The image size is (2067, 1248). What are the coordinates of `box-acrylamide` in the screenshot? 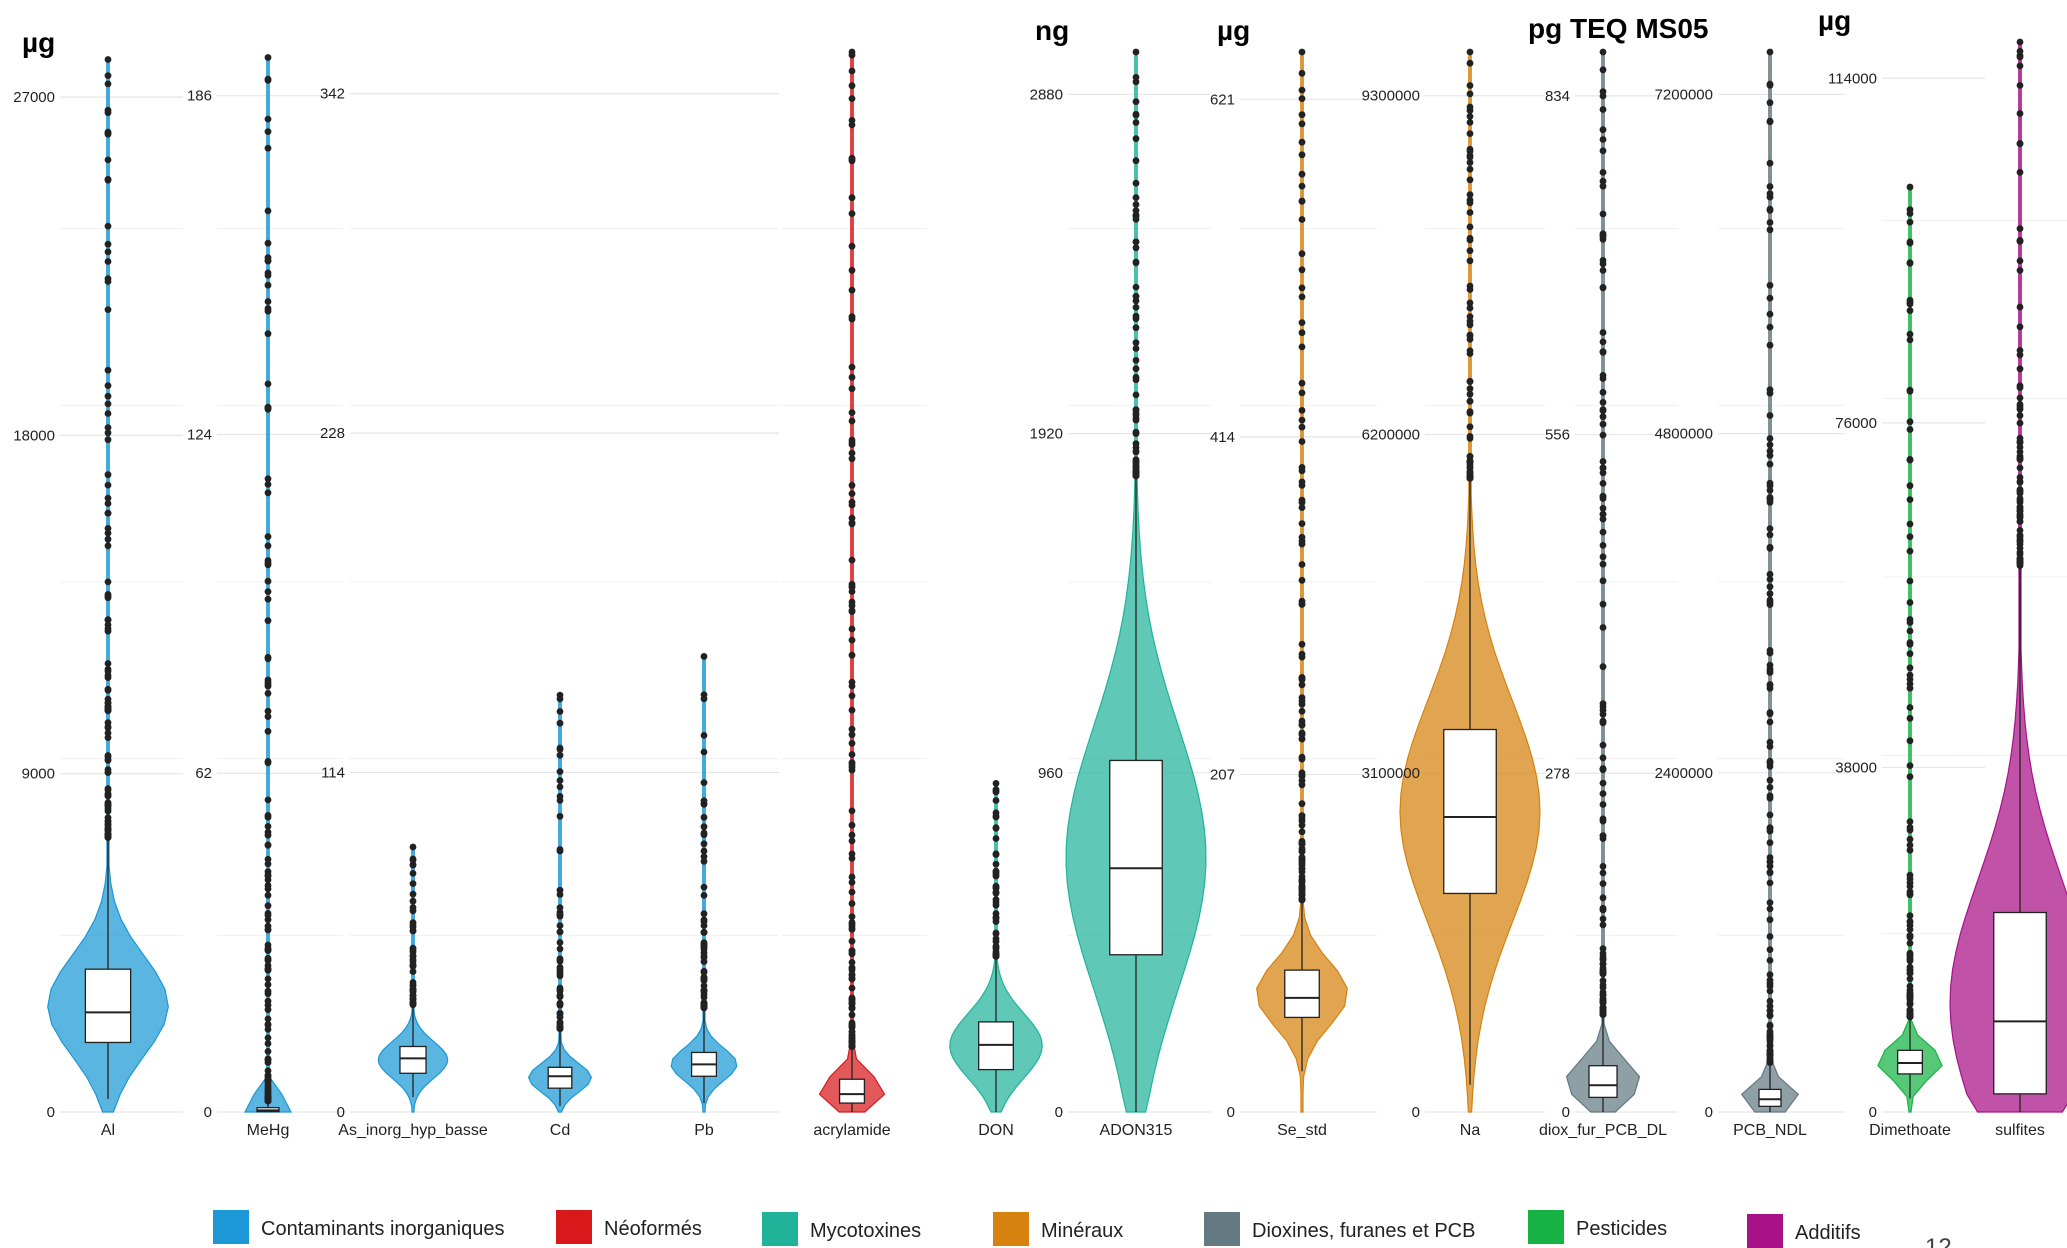 It's located at (852, 1091).